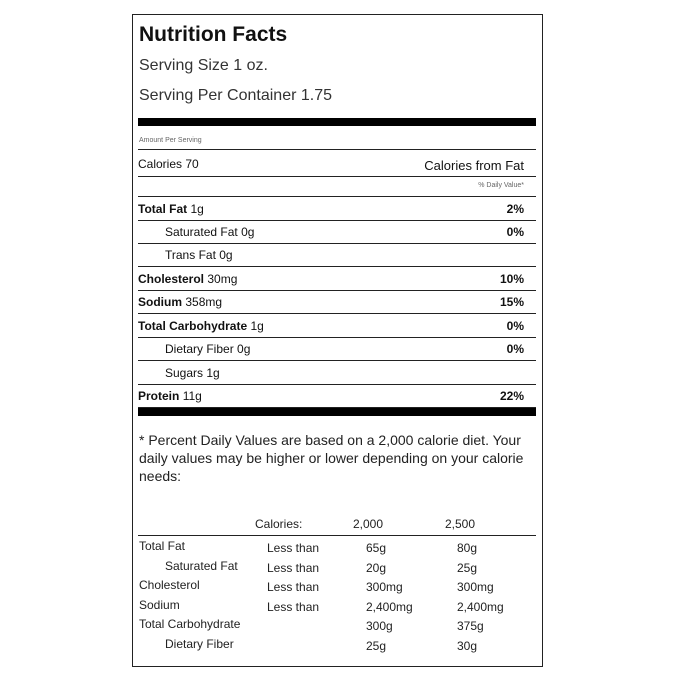  Describe the element at coordinates (337, 349) in the screenshot. I see `nutrient-row: Dietary Fiber 0g 0%` at that location.